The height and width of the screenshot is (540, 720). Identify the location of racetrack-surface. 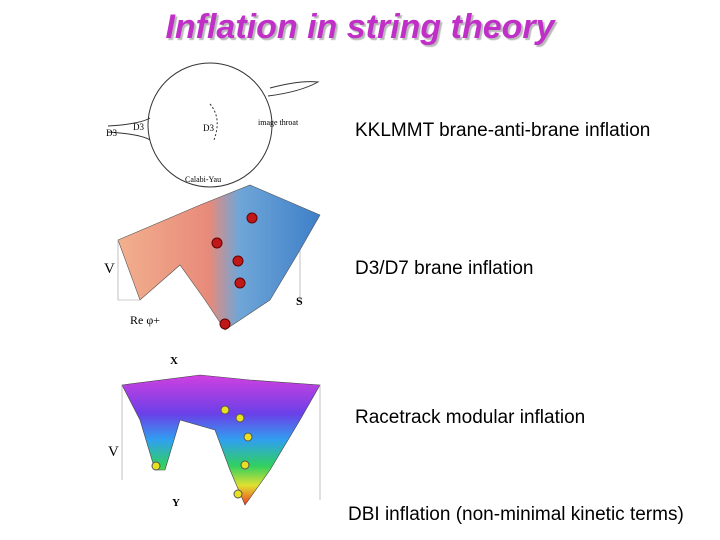
(221, 440).